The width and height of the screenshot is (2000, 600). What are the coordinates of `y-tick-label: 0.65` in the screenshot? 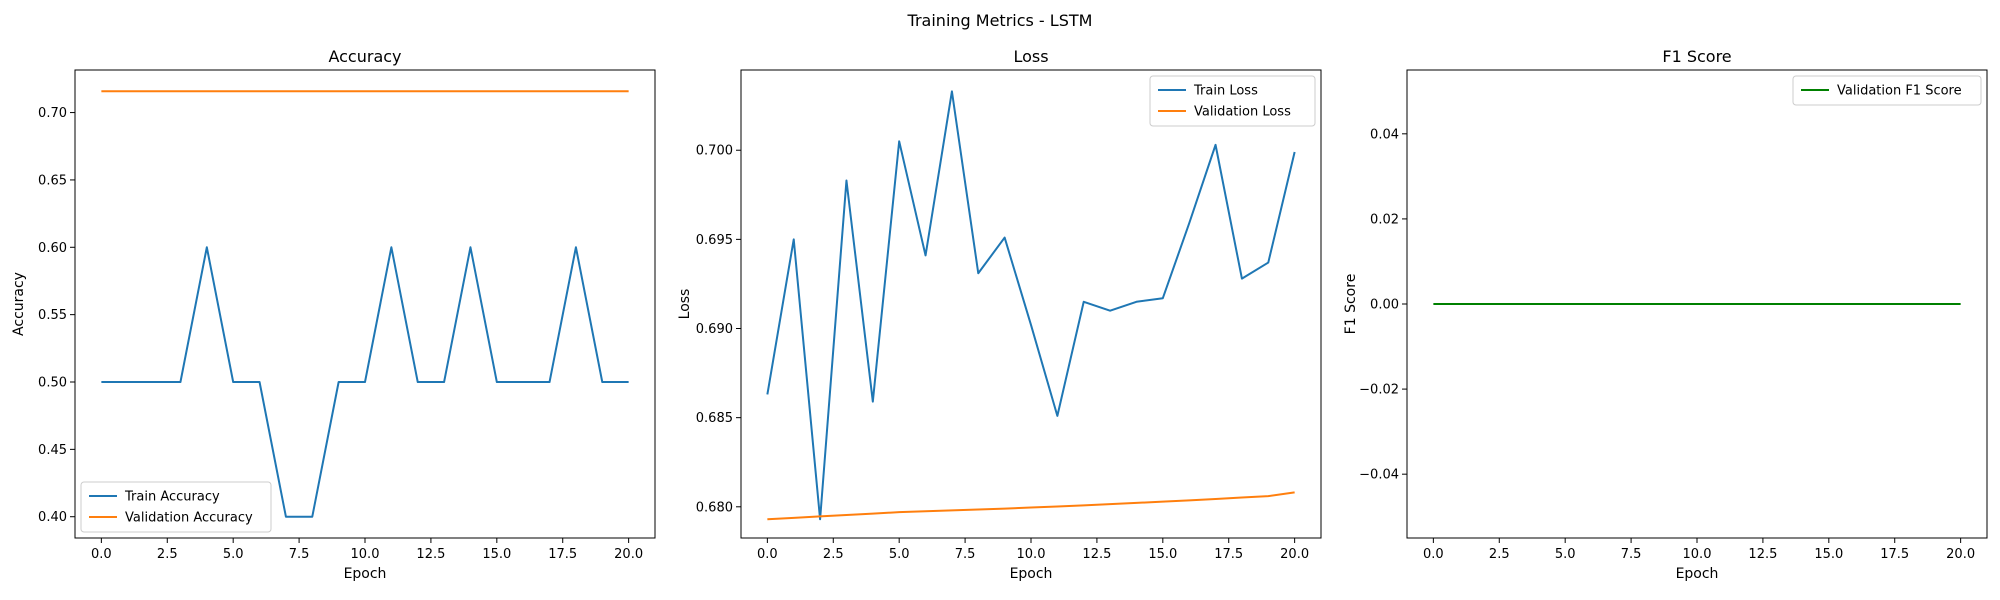 It's located at (52, 180).